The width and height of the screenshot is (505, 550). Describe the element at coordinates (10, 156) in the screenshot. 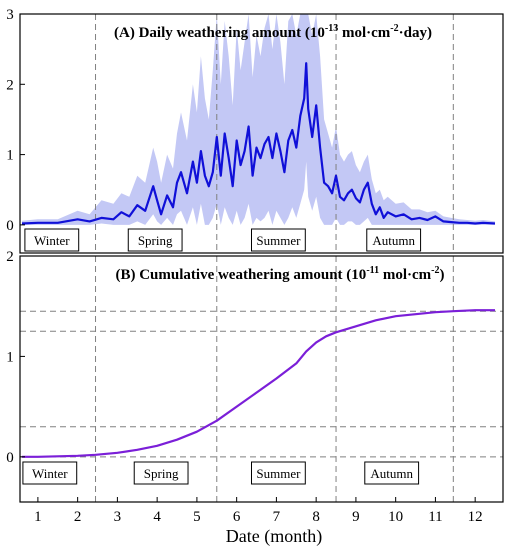

I see `panel-a-y-tick-label-1: 1` at that location.